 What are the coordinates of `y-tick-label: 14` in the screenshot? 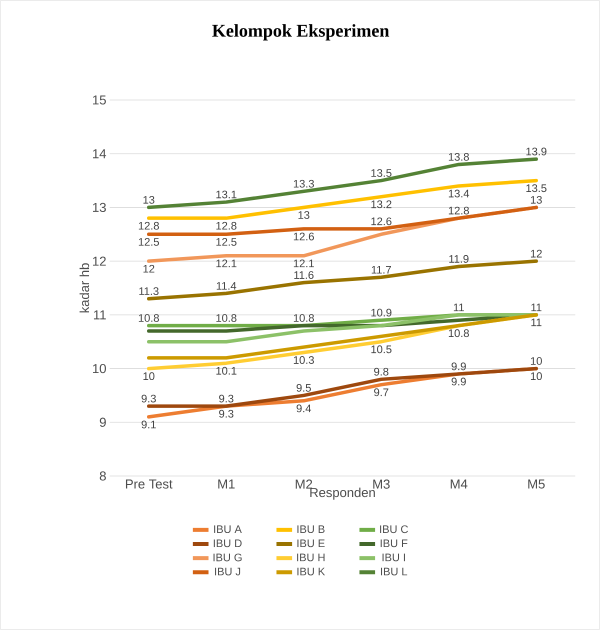 It's located at (99, 153).